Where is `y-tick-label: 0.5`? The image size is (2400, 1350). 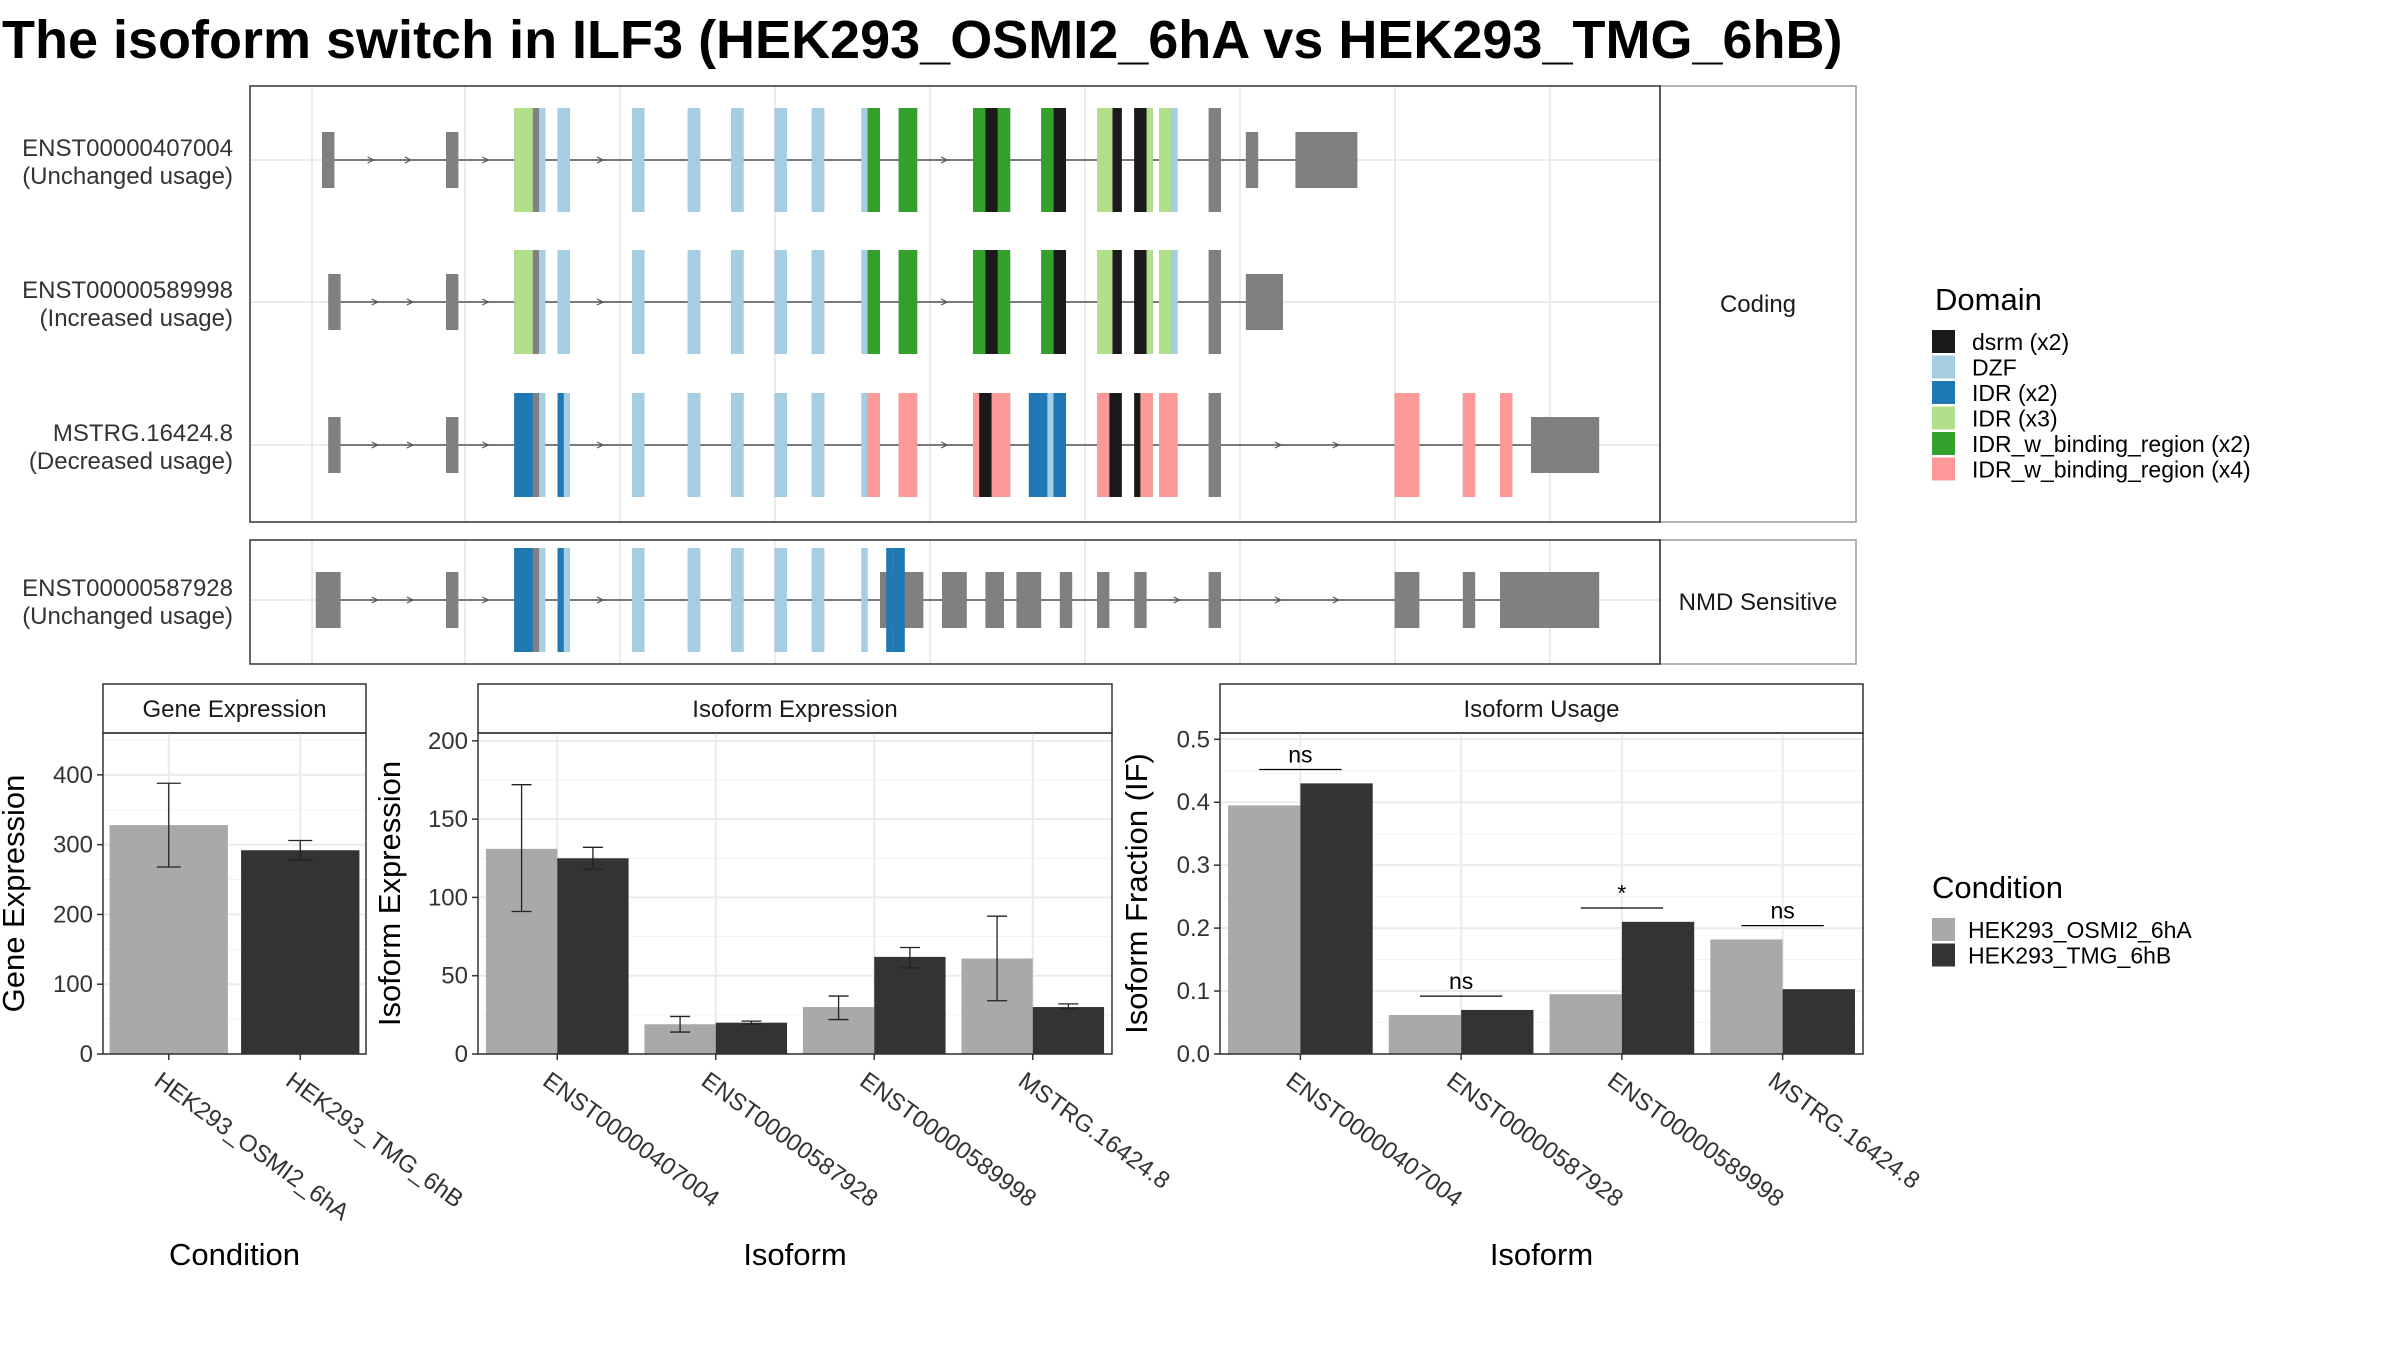 y-tick-label: 0.5 is located at coordinates (1193, 739).